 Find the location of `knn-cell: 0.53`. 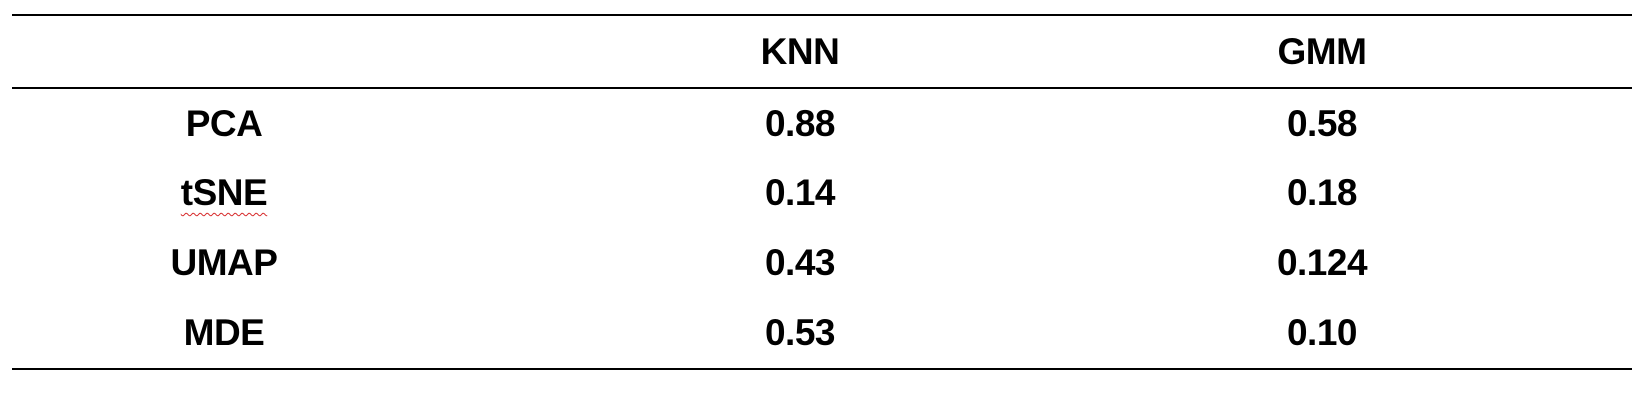

knn-cell: 0.53 is located at coordinates (802, 333).